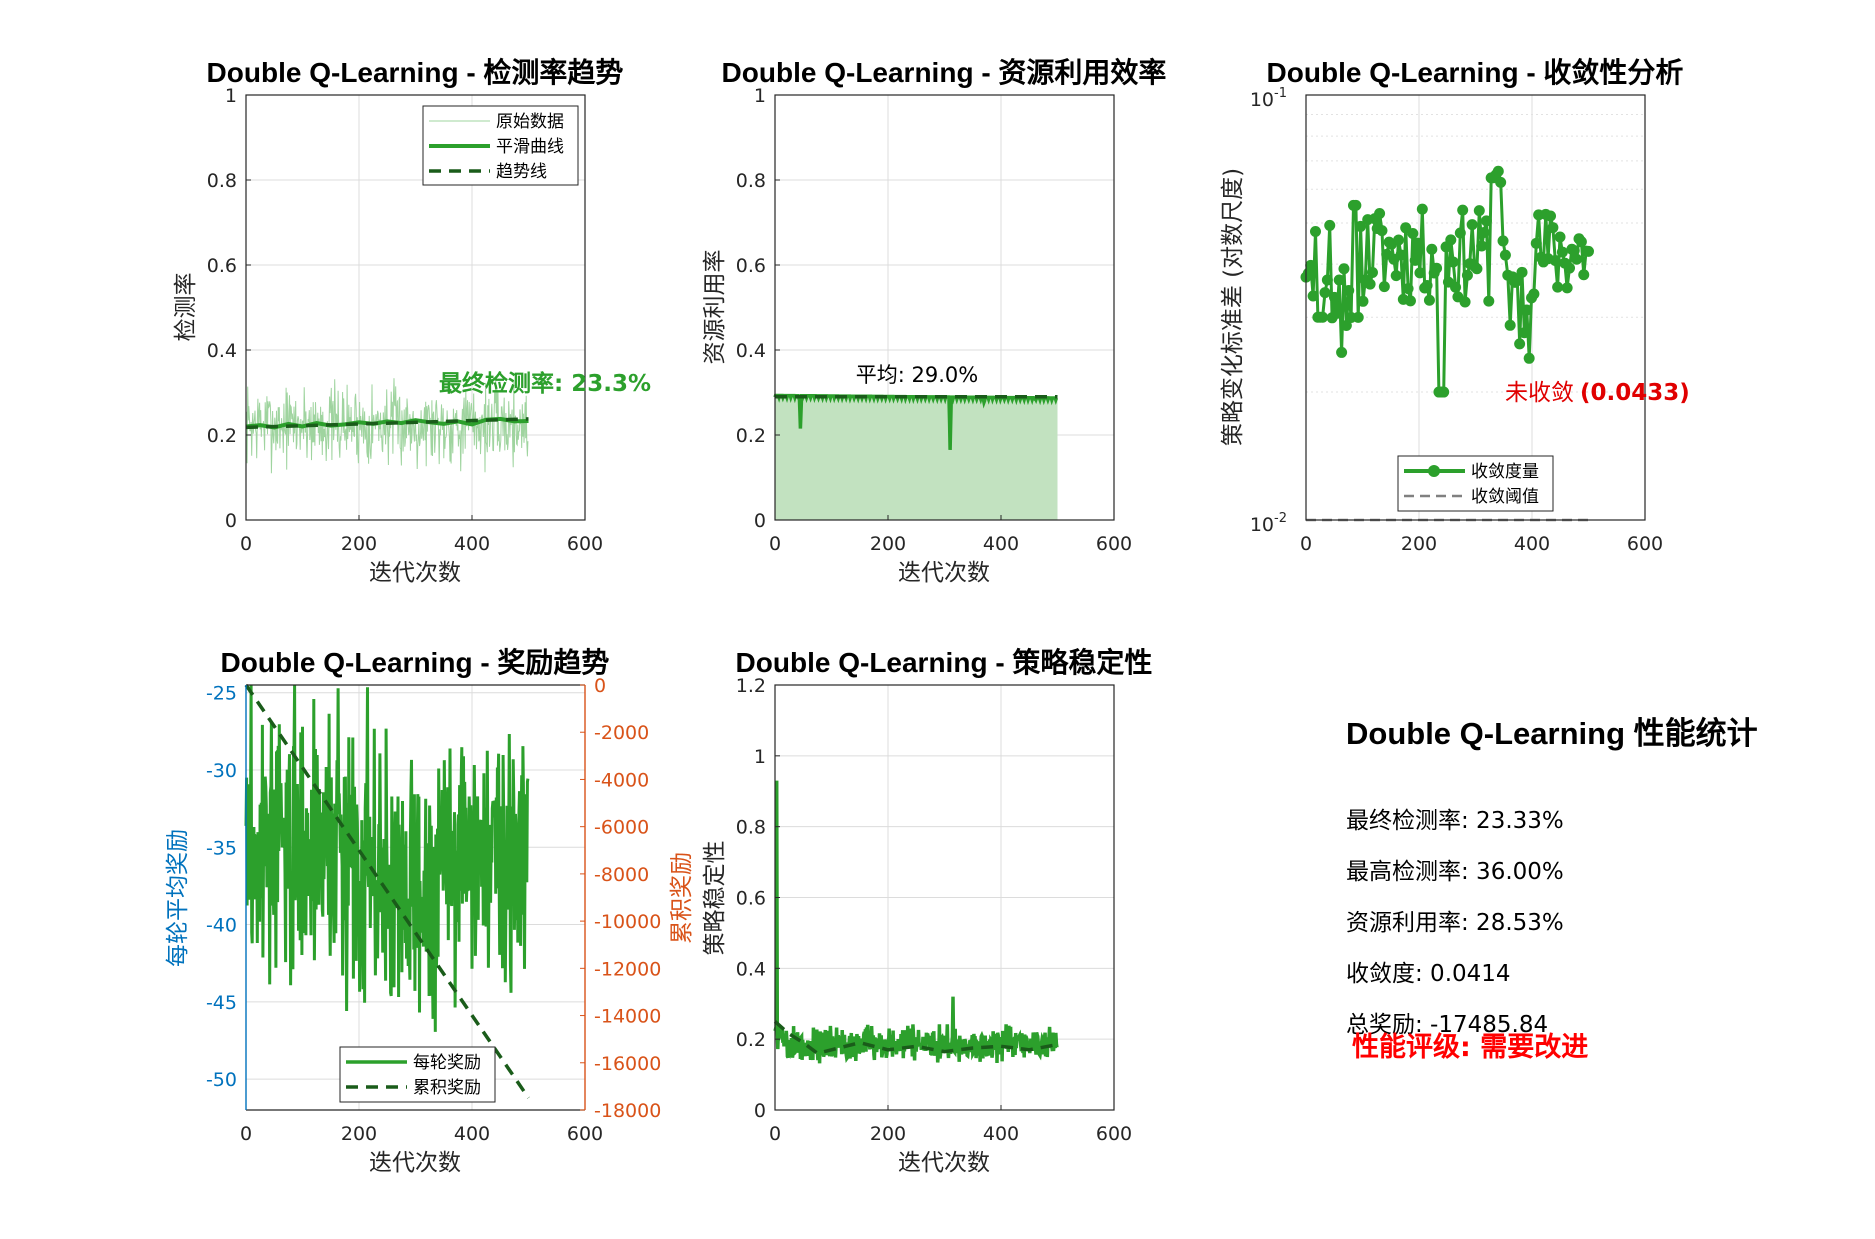  I want to click on tick-labels: 0 200 400 600 0 0.2 0.4 0.6 0.8 1 1.2, so click(934, 910).